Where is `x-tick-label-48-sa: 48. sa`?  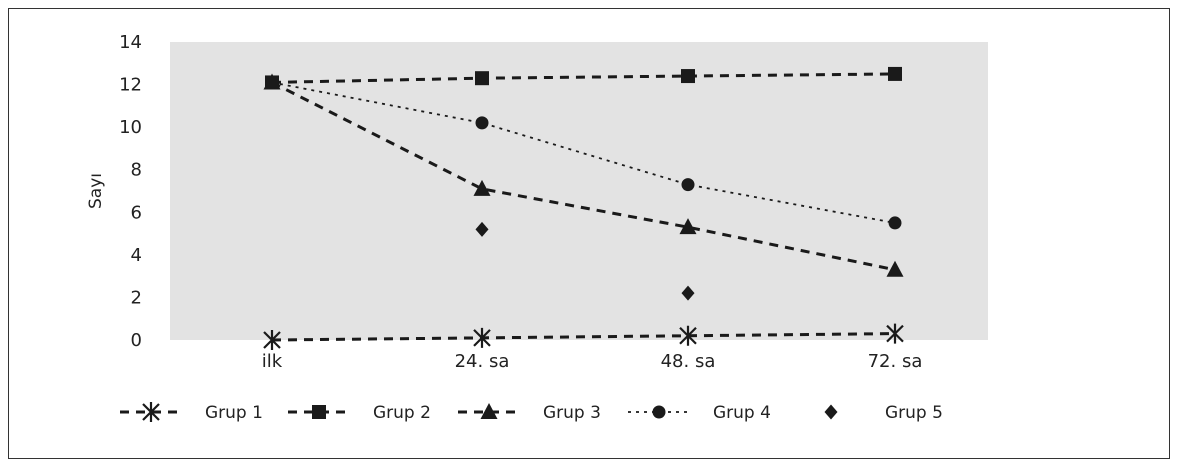
x-tick-label-48-sa: 48. sa is located at coordinates (688, 361).